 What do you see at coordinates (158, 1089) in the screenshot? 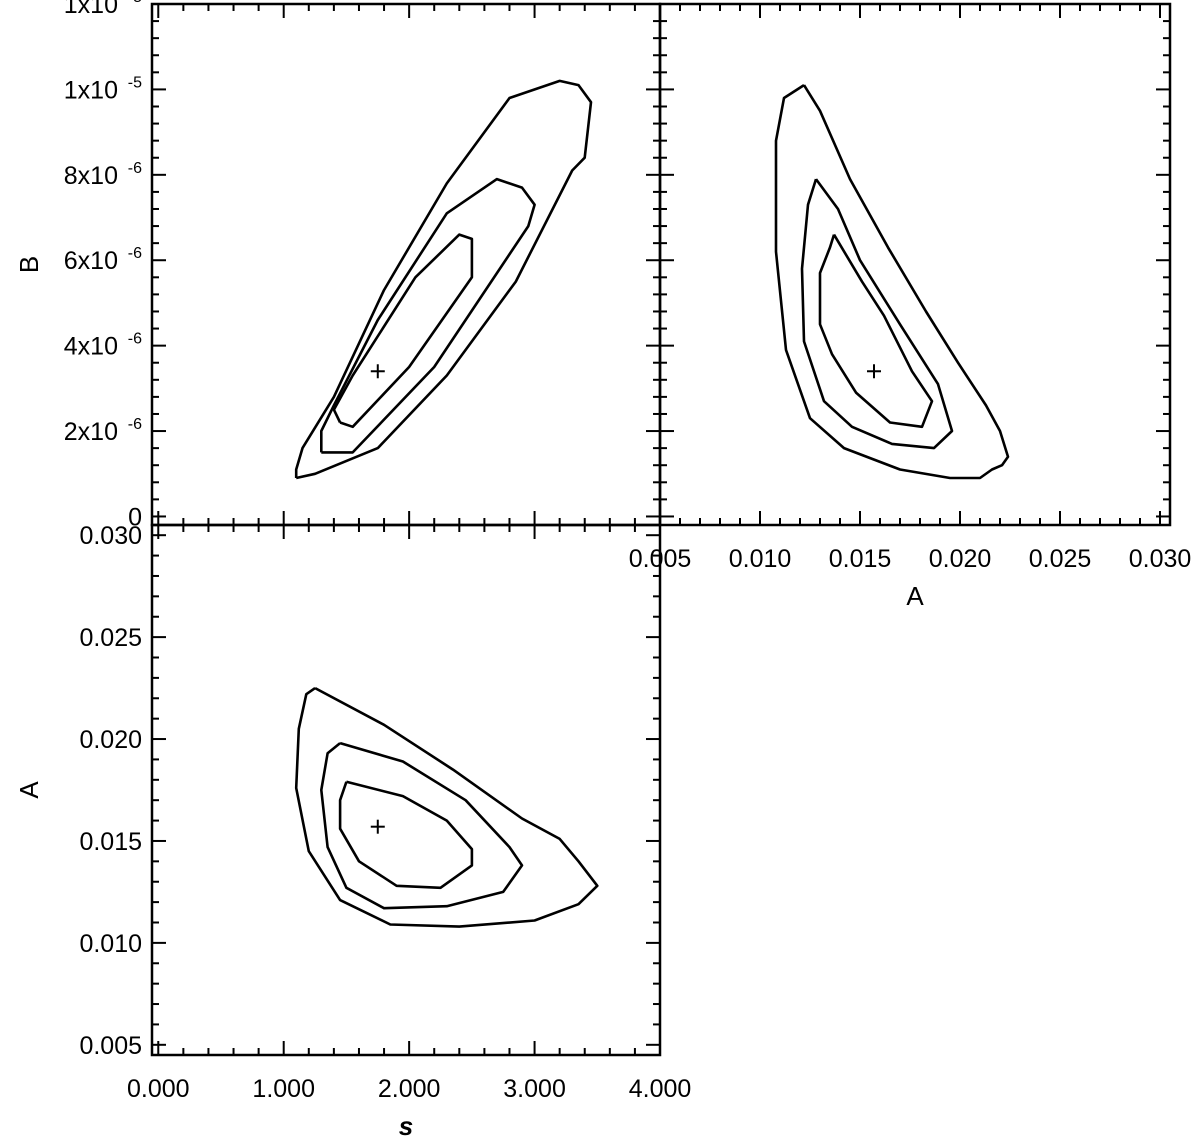
I see `x-tick-label: 0.000` at bounding box center [158, 1089].